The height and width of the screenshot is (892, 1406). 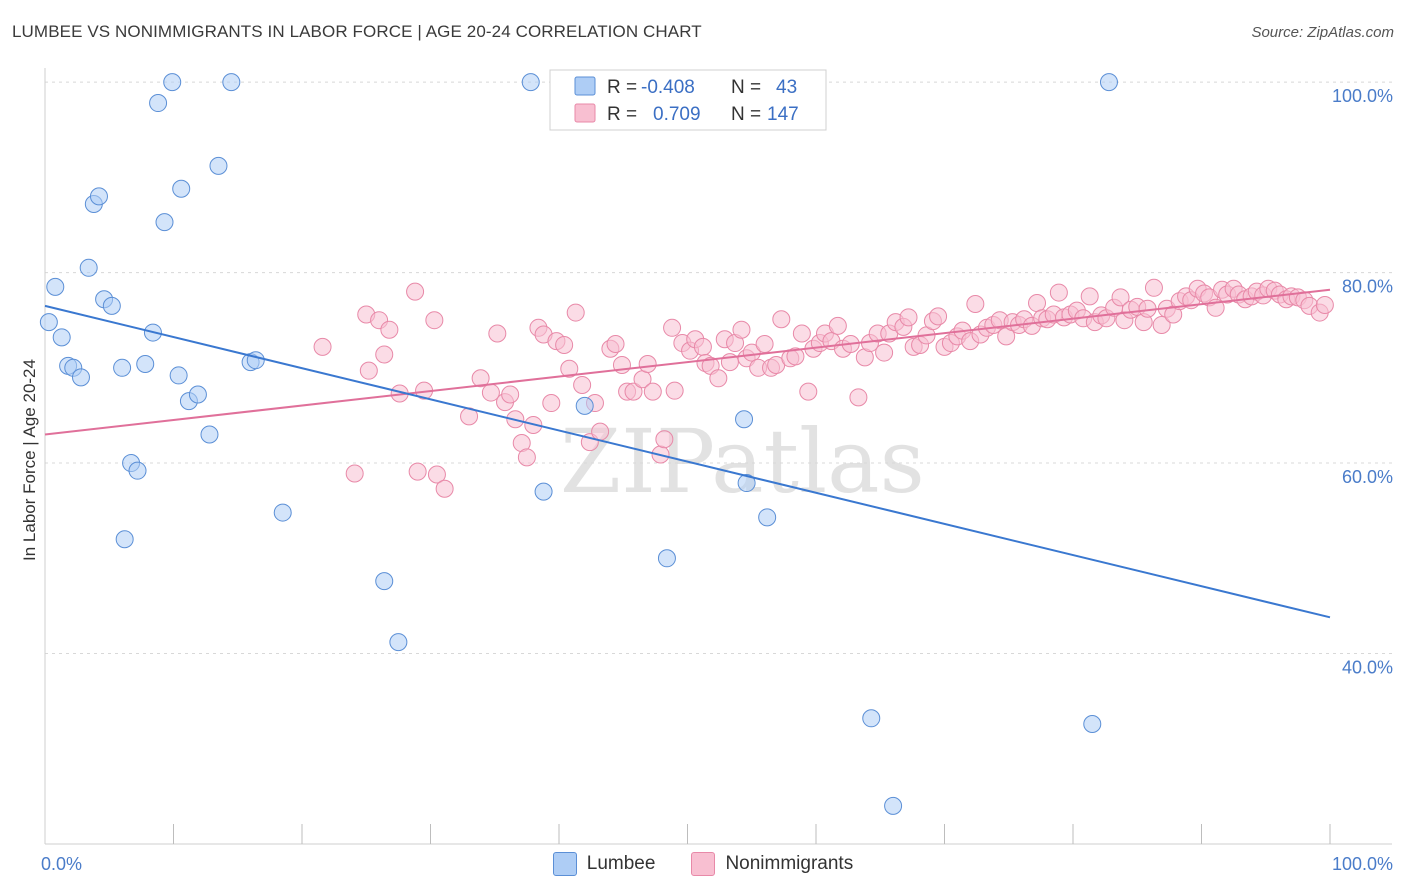 I want to click on y-tick-label: 60.0%, so click(x=1367, y=477).